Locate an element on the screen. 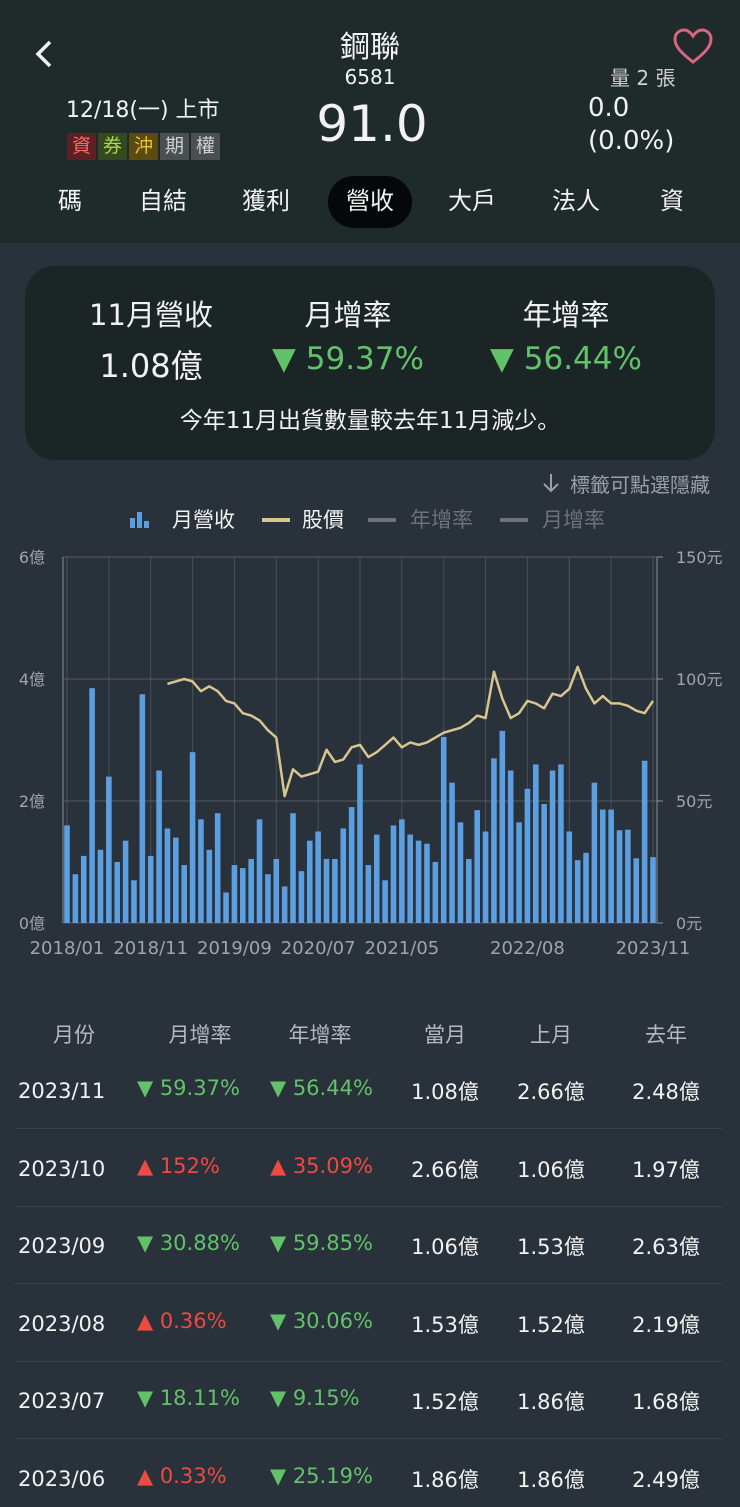 The image size is (740, 1507). tab: 資 is located at coordinates (672, 201).